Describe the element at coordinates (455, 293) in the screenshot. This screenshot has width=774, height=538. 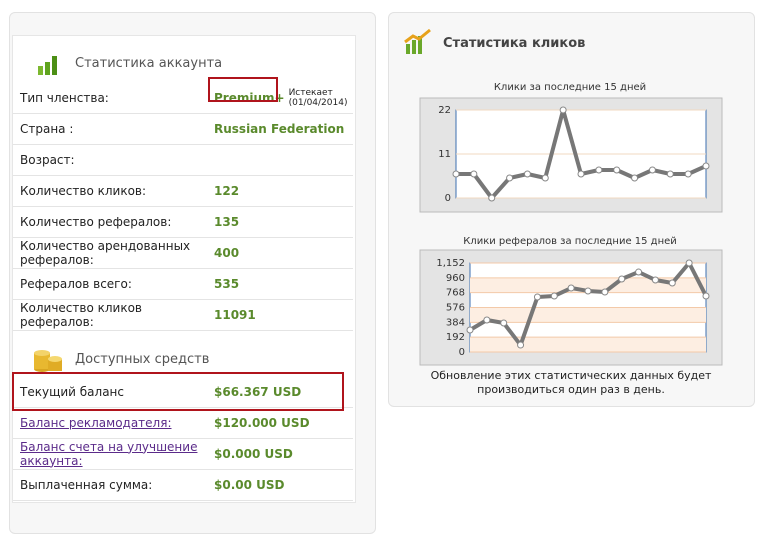
I see `y-tick-label: 768` at that location.